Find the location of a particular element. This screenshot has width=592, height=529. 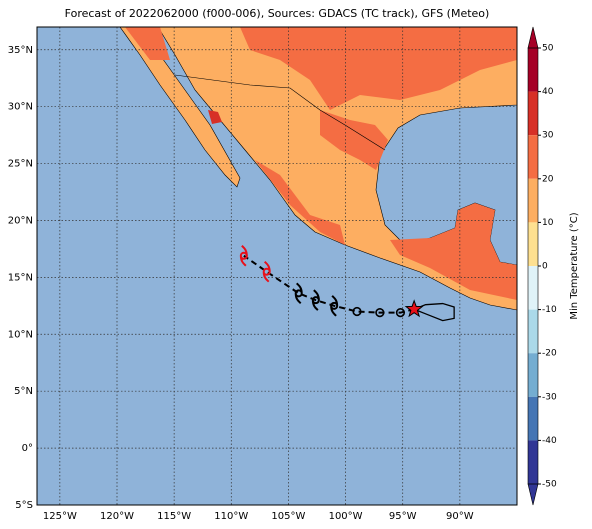

lon-tick-label: 120°W is located at coordinates (117, 516).